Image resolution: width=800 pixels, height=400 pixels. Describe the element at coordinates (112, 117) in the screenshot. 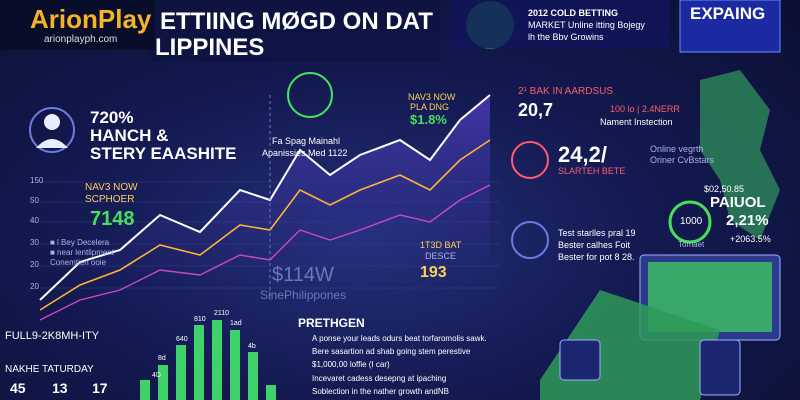

I see `headline: 720%` at that location.